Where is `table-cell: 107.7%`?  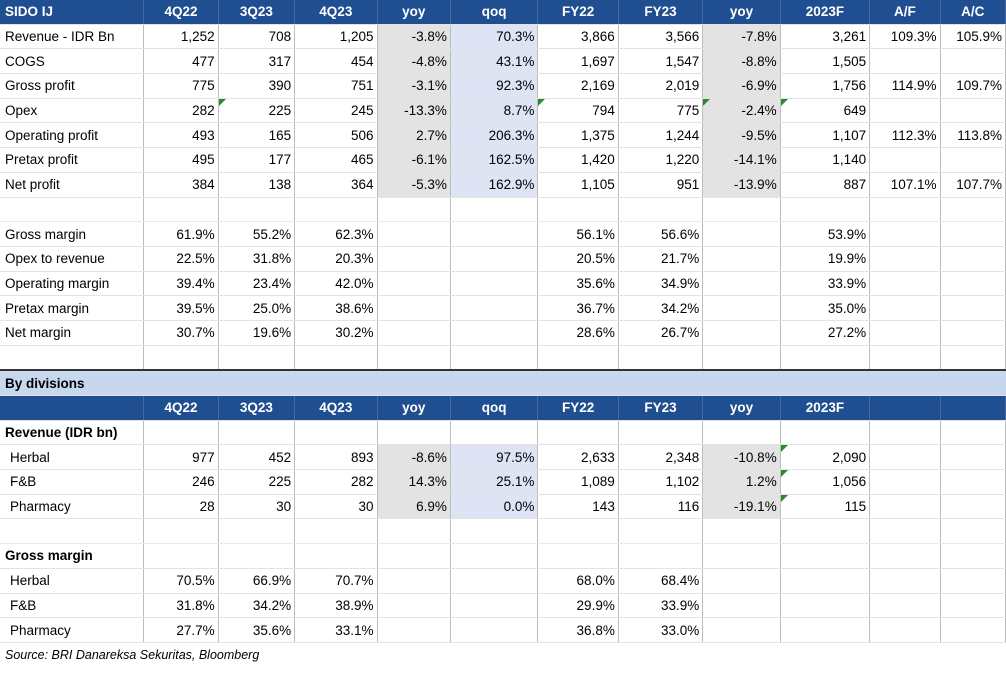
table-cell: 107.7% is located at coordinates (973, 185).